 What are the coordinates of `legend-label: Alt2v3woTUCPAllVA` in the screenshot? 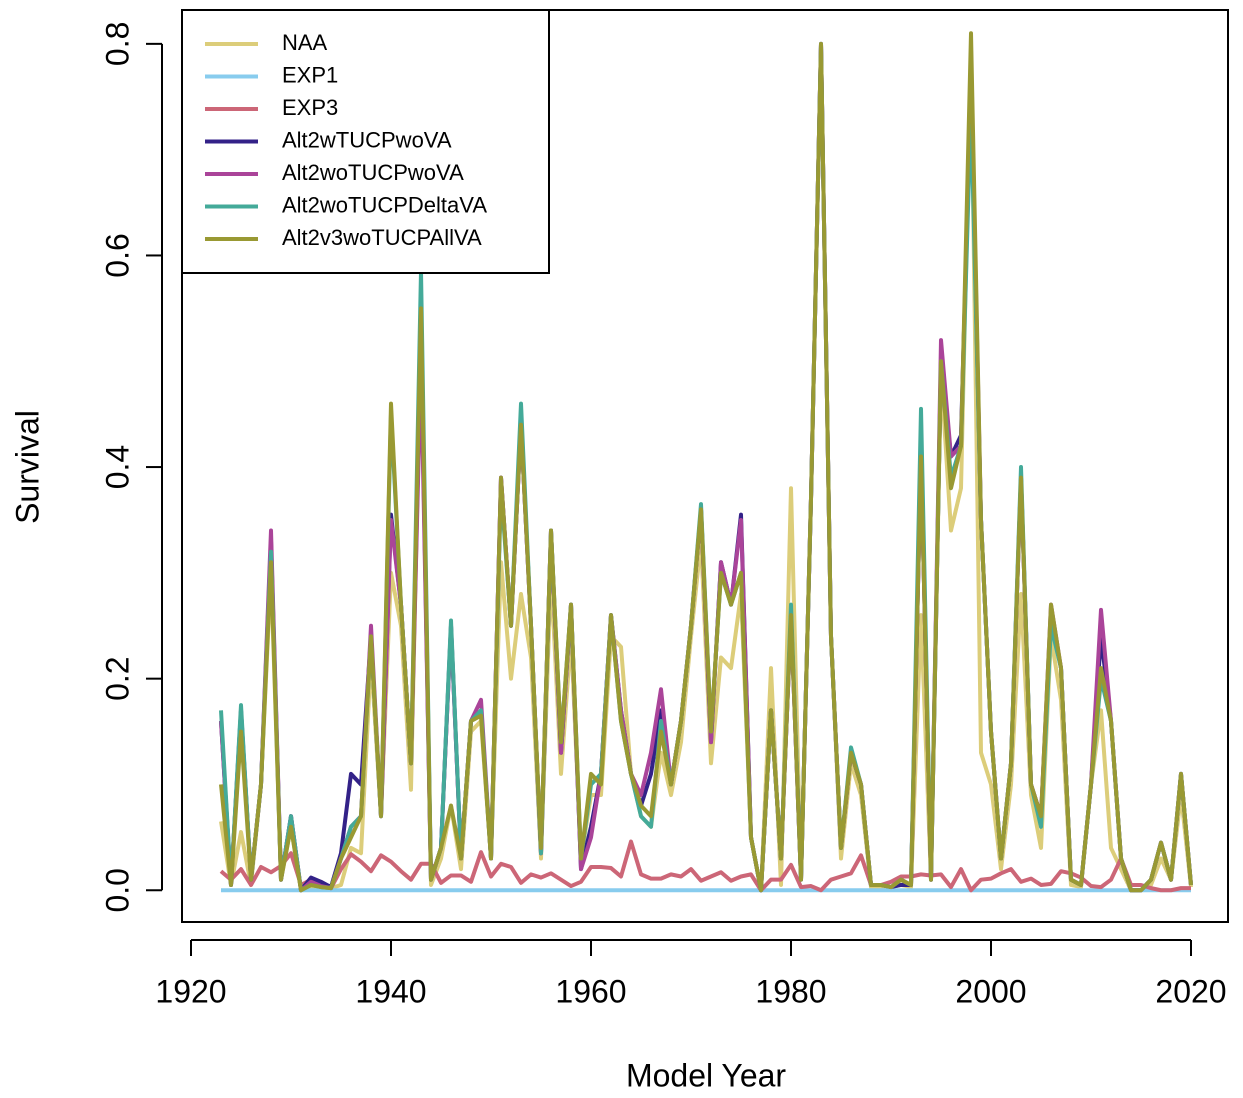 It's located at (382, 237).